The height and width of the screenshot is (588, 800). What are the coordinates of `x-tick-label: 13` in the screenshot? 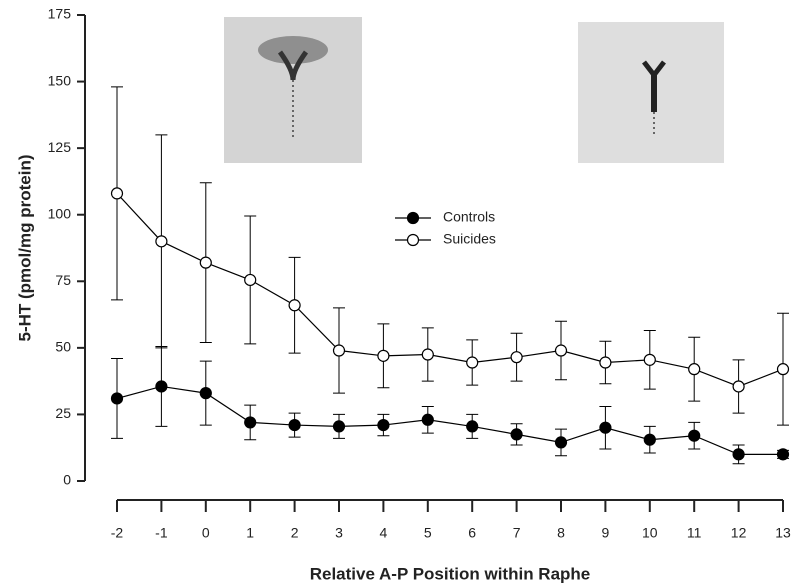 It's located at (783, 533).